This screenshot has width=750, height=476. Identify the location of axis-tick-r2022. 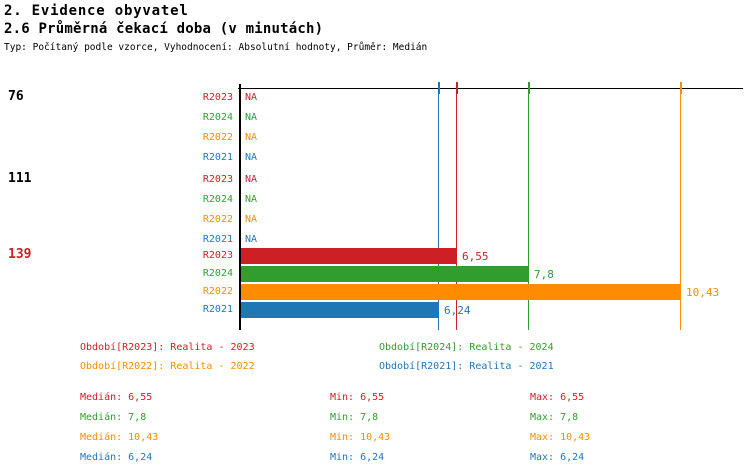
(681, 88).